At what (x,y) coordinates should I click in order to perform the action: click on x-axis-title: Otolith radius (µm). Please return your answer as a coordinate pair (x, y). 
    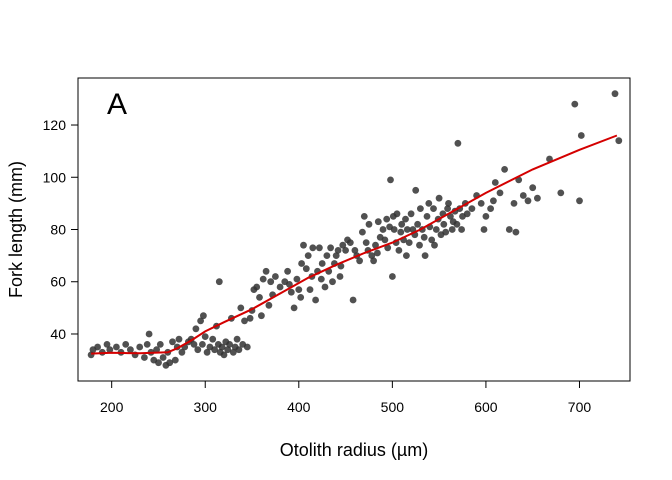
    Looking at the image, I should click on (354, 450).